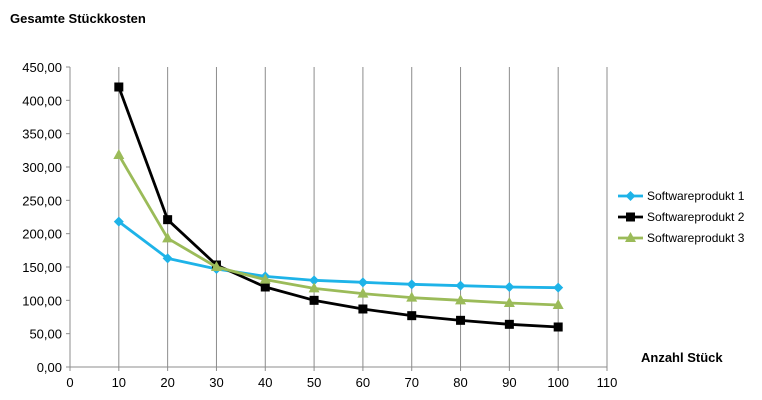 Image resolution: width=762 pixels, height=400 pixels. What do you see at coordinates (42, 300) in the screenshot?
I see `y-tick-label: 100,00` at bounding box center [42, 300].